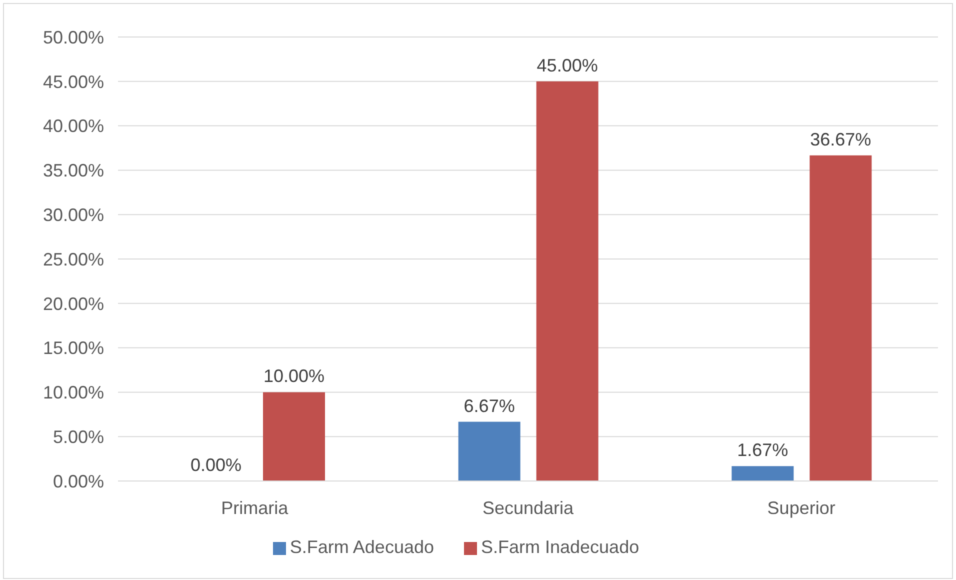 The height and width of the screenshot is (580, 956). Describe the element at coordinates (489, 406) in the screenshot. I see `data-label: 6.67%` at that location.